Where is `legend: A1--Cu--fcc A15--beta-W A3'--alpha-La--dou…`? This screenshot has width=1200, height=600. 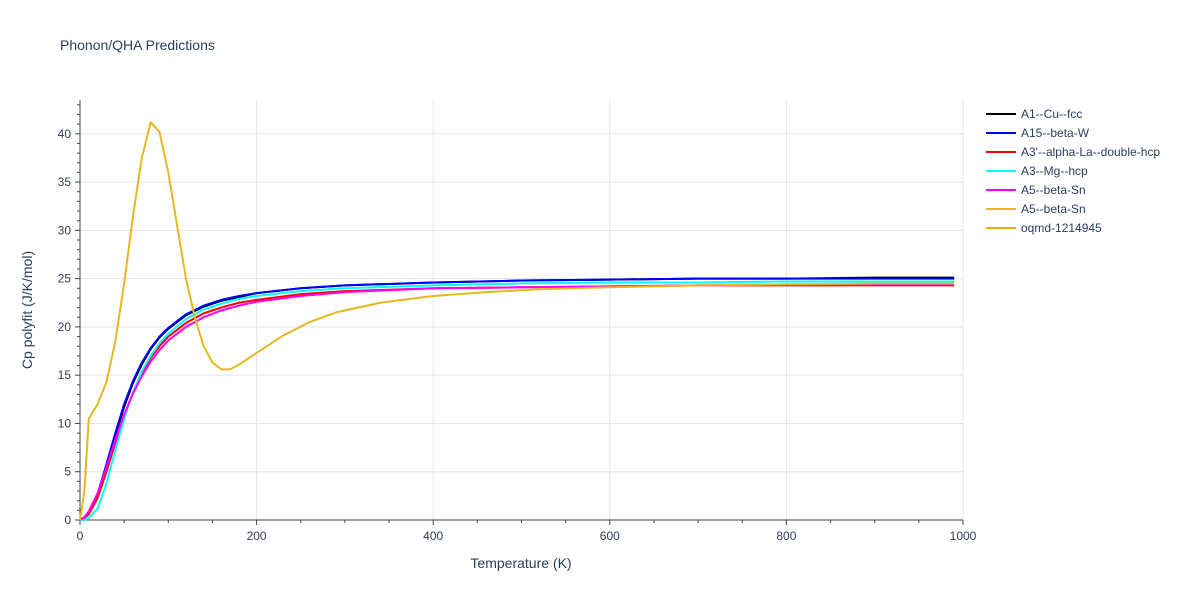 legend: A1--Cu--fcc A15--beta-W A3'--alpha-La--dou… is located at coordinates (1073, 171).